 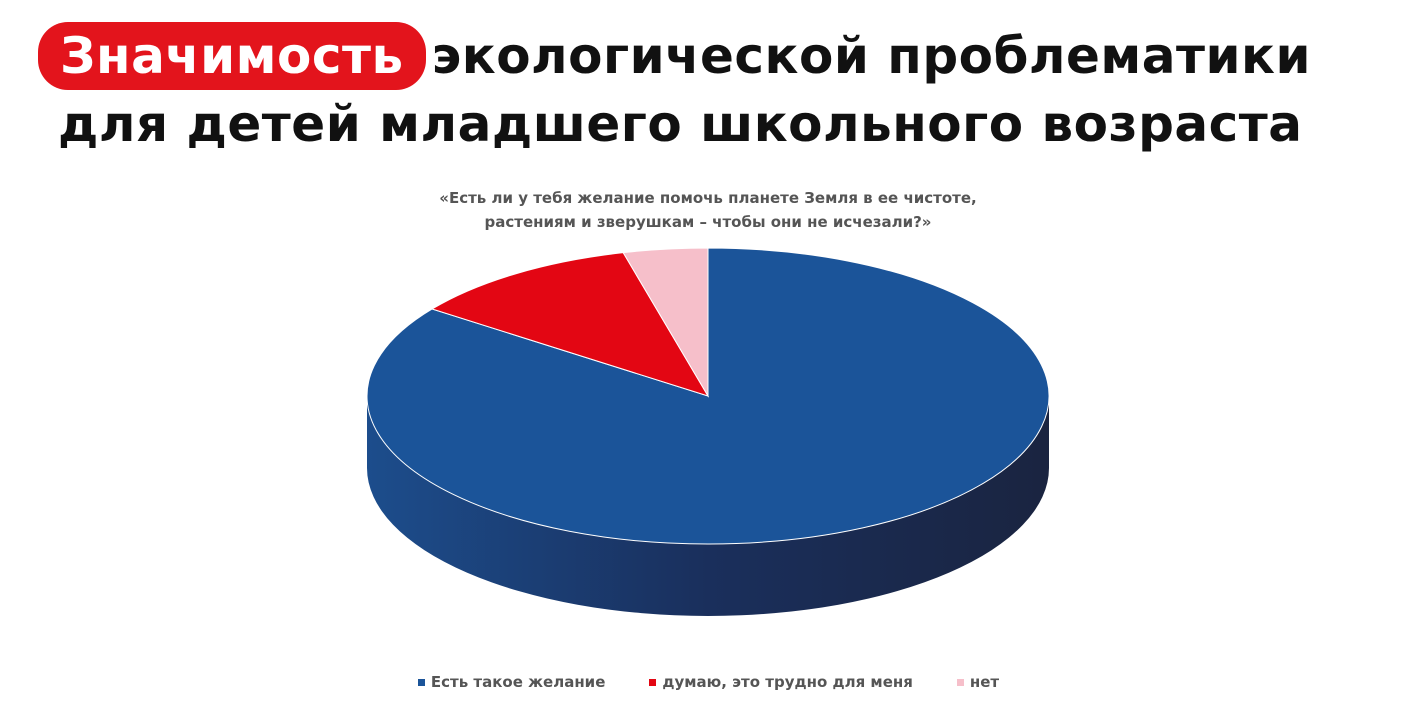 What do you see at coordinates (232, 56) in the screenshot?
I see `title-highlight: Значимость` at bounding box center [232, 56].